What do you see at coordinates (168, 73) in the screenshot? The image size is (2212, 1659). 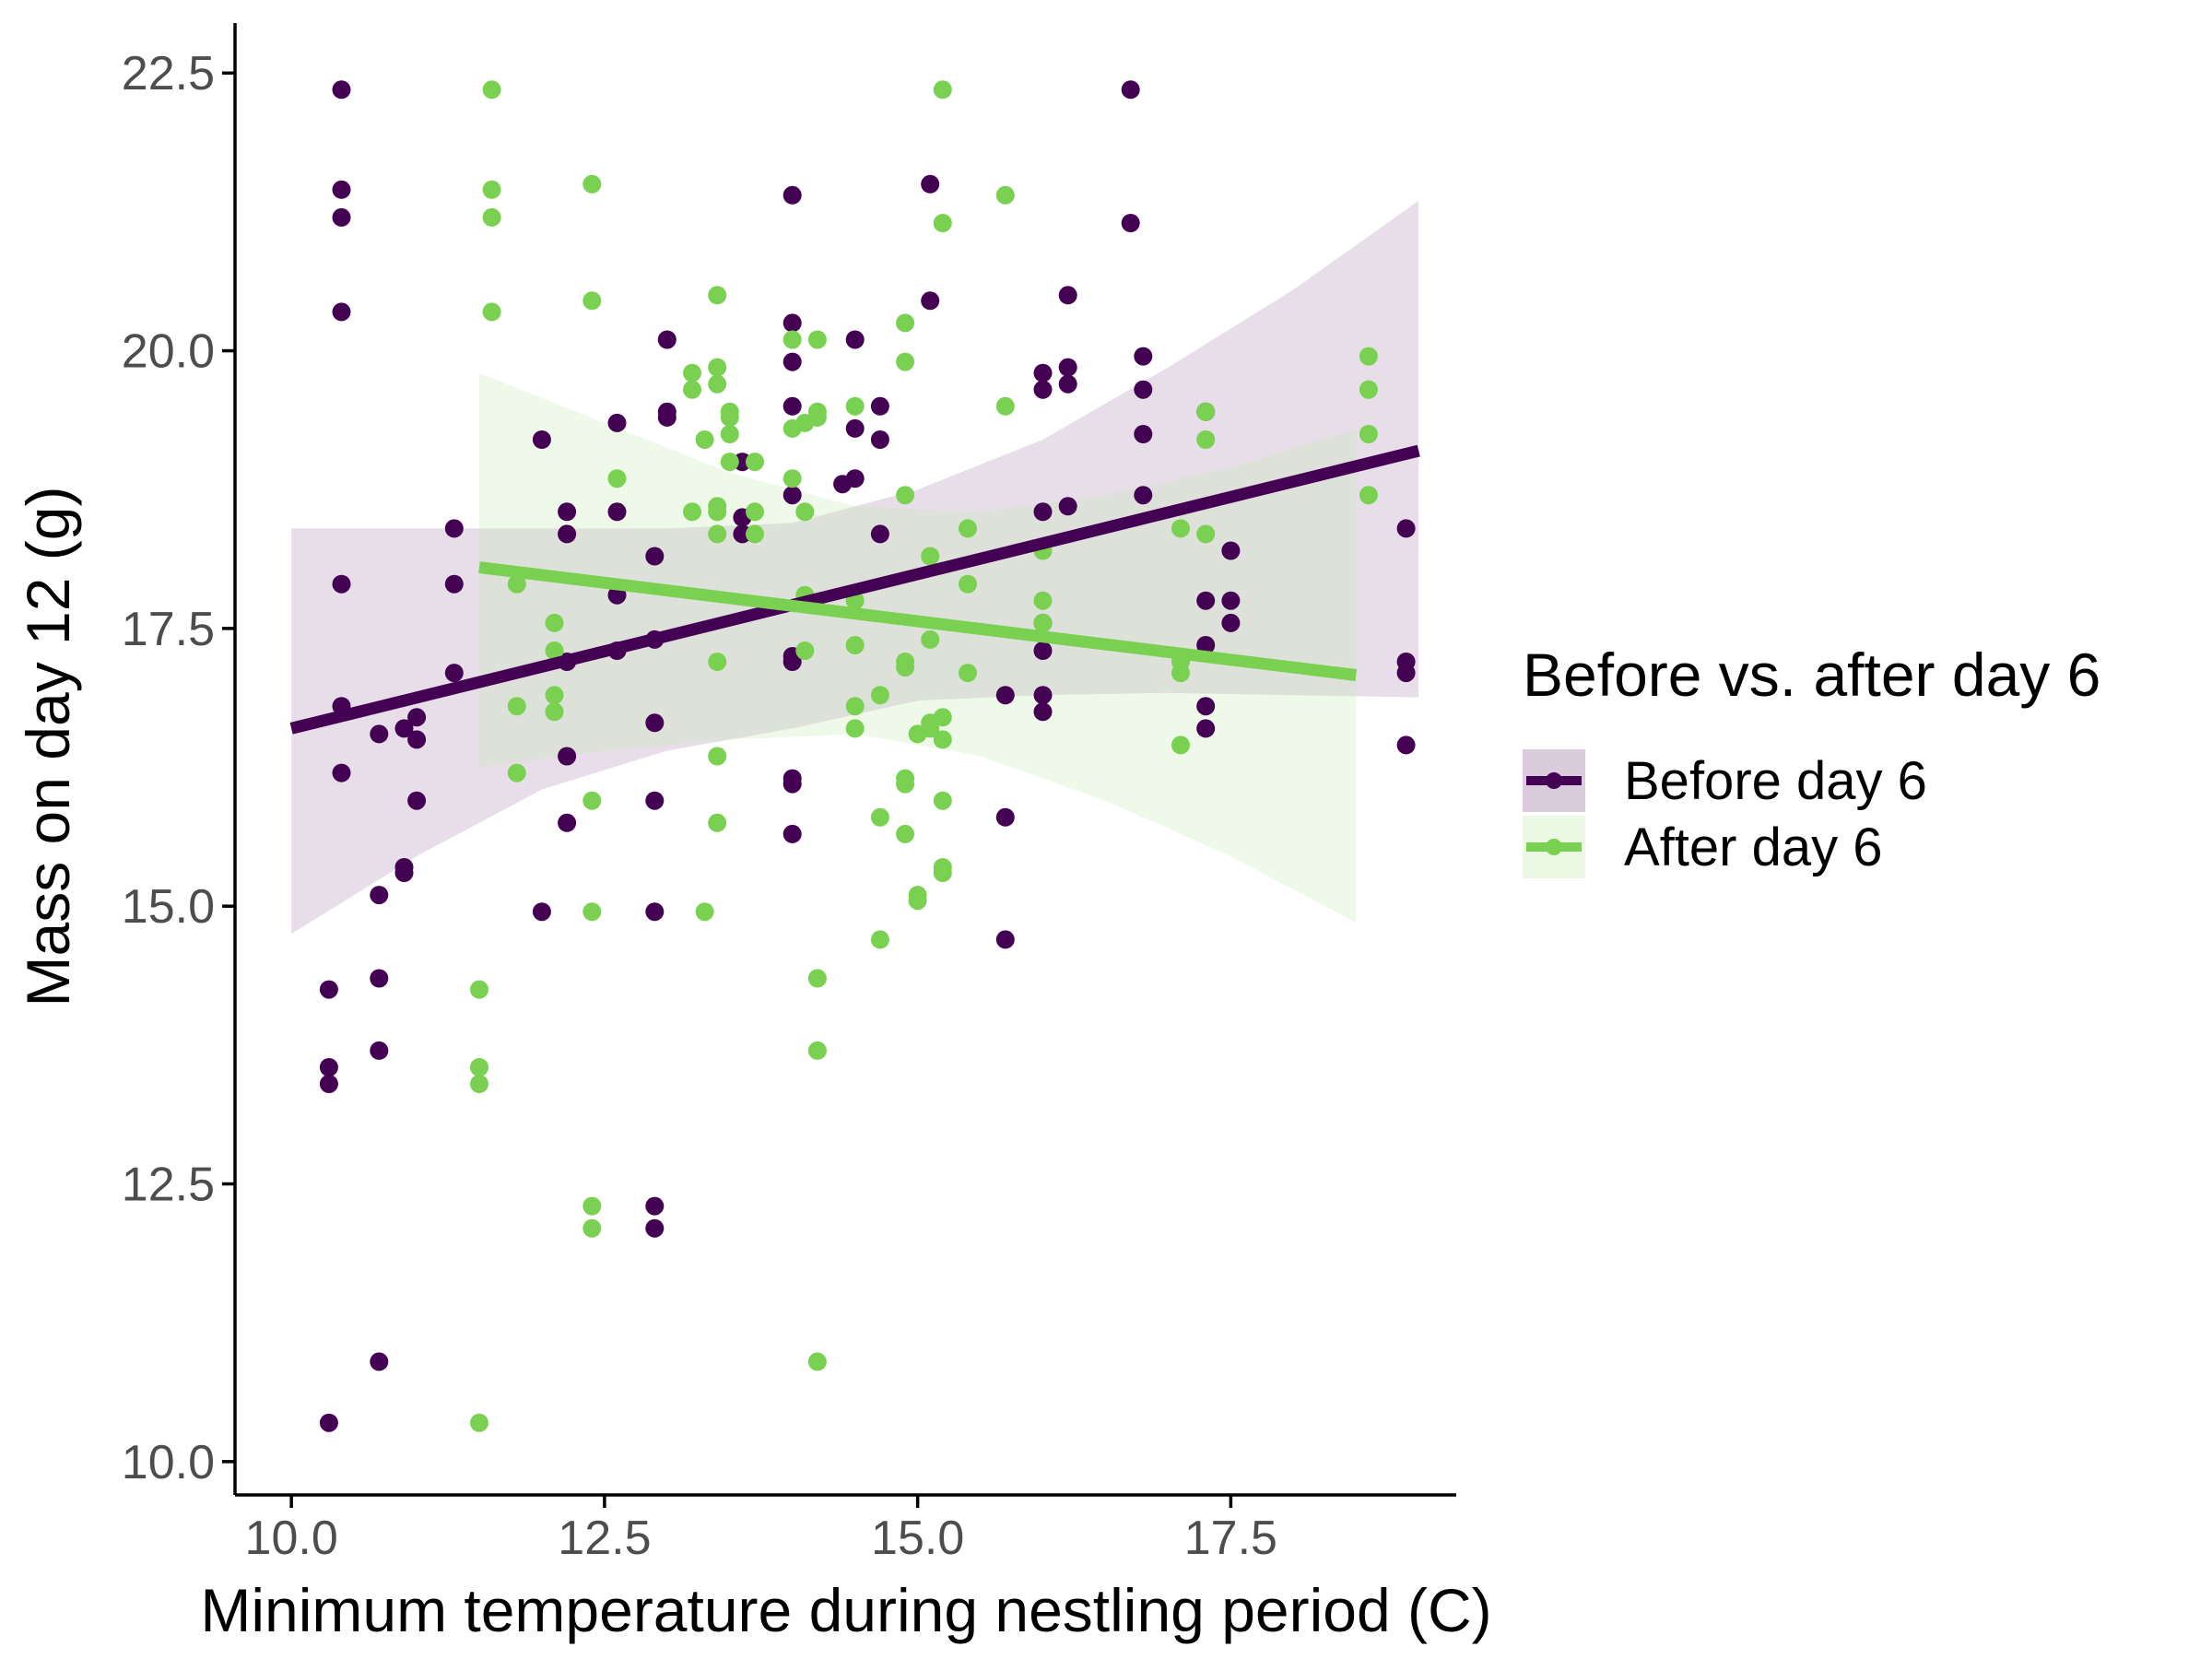 I see `y-tick-label: 22.5` at bounding box center [168, 73].